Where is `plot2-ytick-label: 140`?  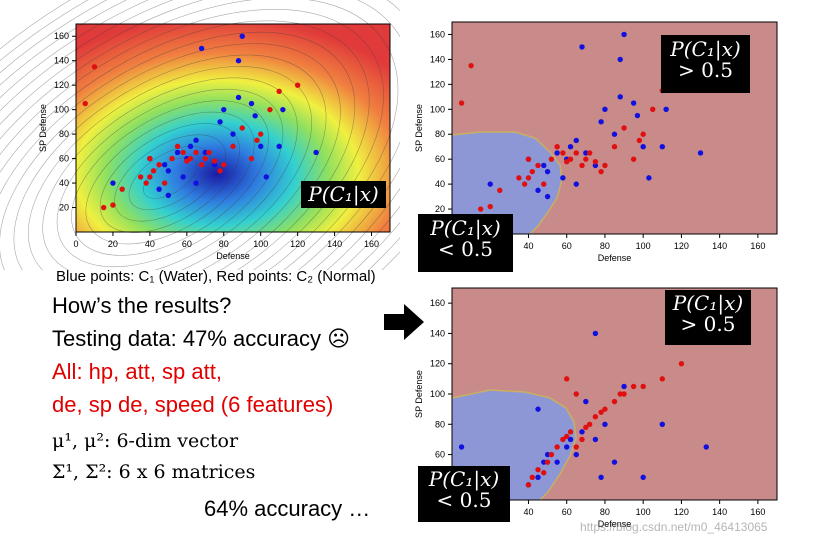 plot2-ytick-label: 140 is located at coordinates (437, 59).